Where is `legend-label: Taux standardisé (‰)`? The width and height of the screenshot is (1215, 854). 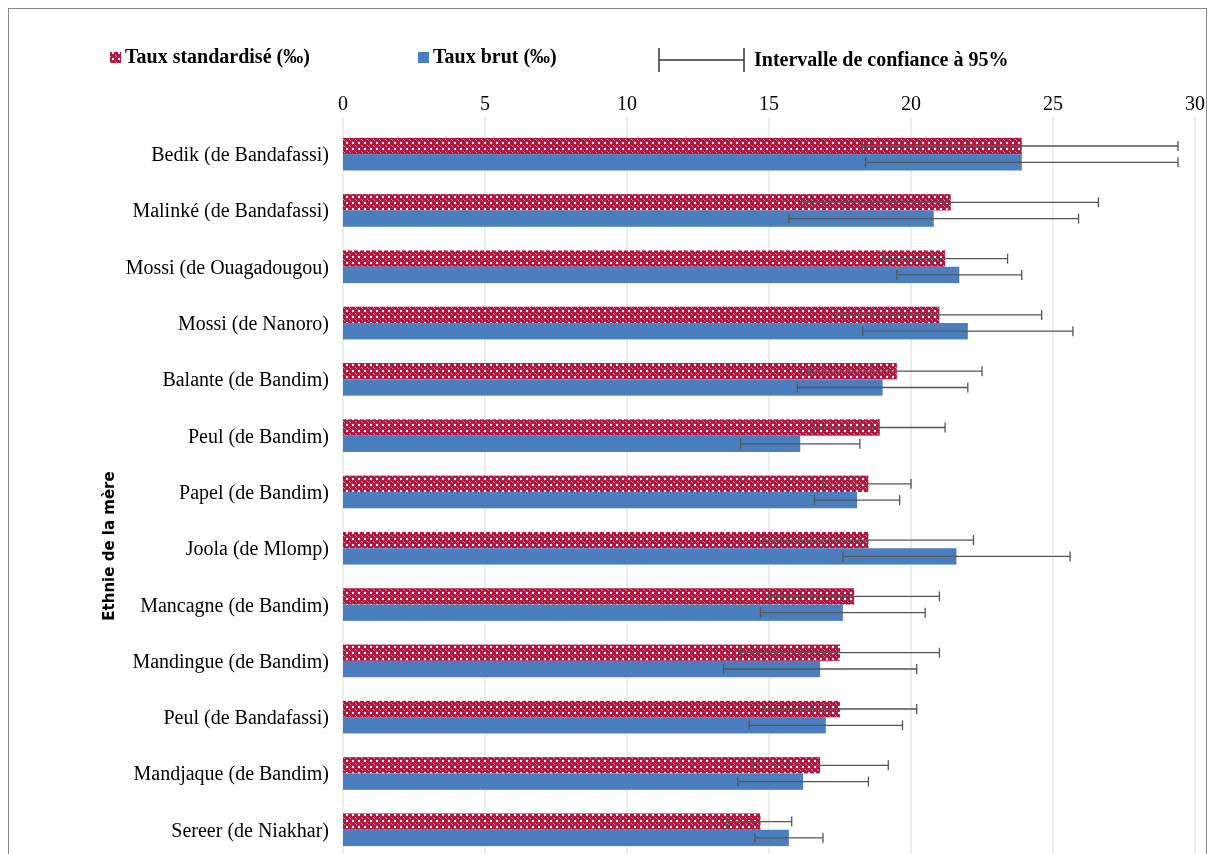
legend-label: Taux standardisé (‰) is located at coordinates (217, 56).